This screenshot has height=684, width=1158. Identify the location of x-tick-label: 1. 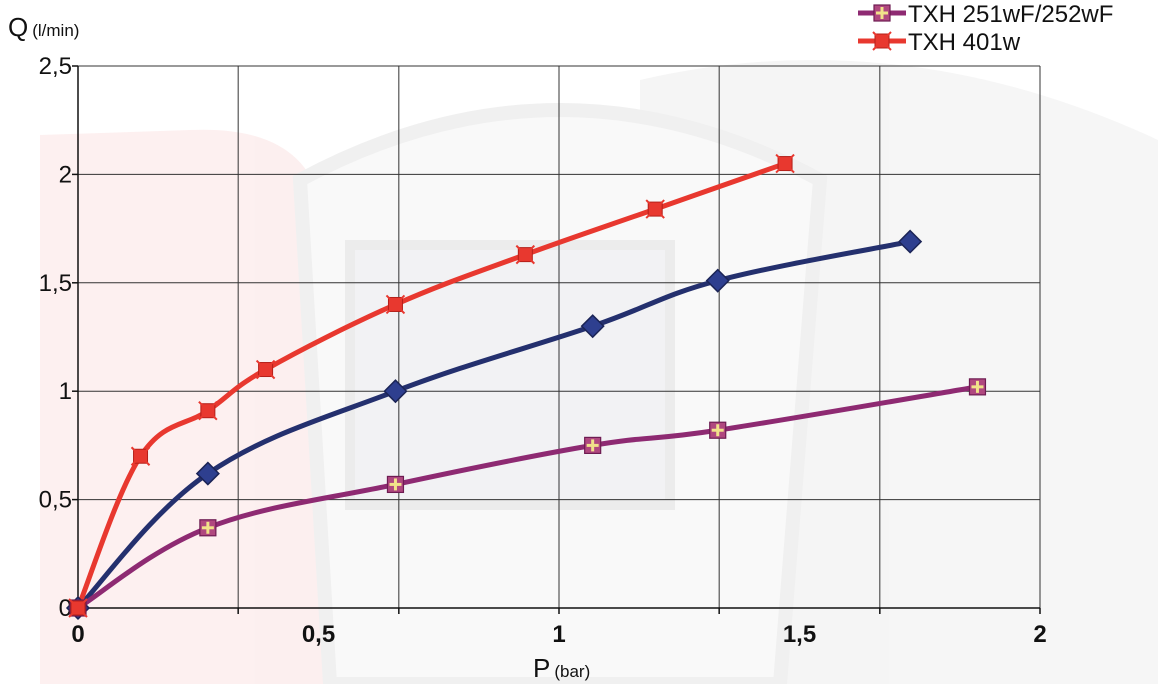
(558, 634).